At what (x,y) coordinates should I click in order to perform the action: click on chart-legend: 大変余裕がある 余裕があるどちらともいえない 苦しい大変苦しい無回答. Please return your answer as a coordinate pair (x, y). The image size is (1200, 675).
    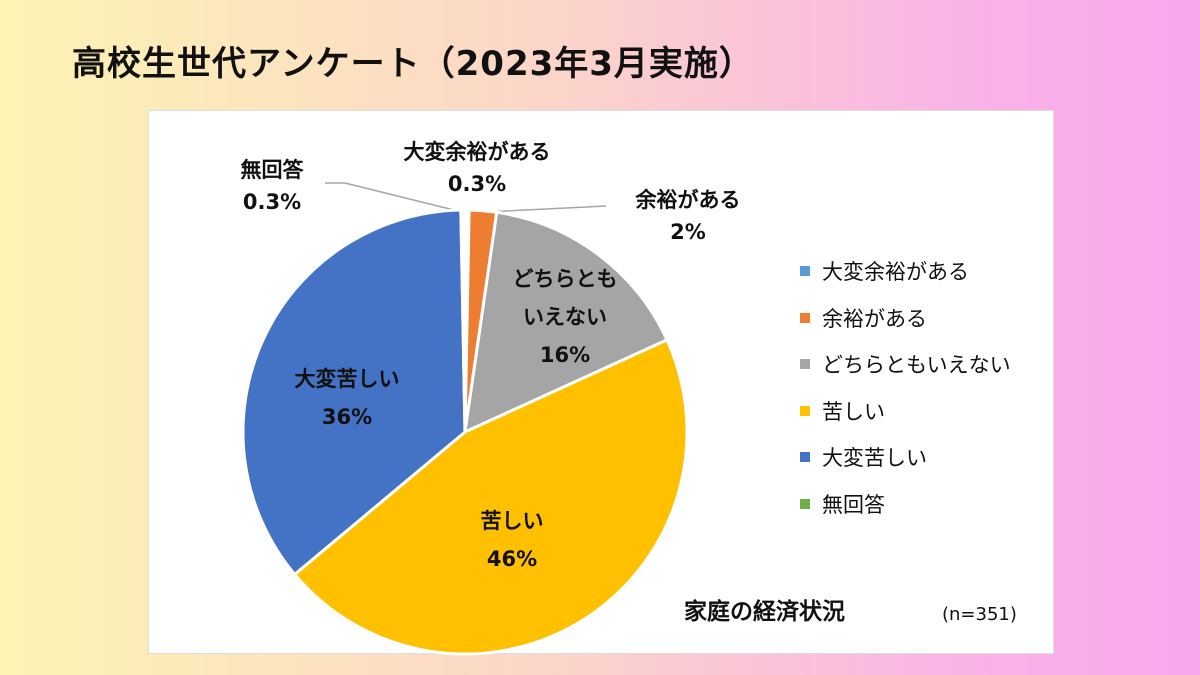
    Looking at the image, I should click on (905, 387).